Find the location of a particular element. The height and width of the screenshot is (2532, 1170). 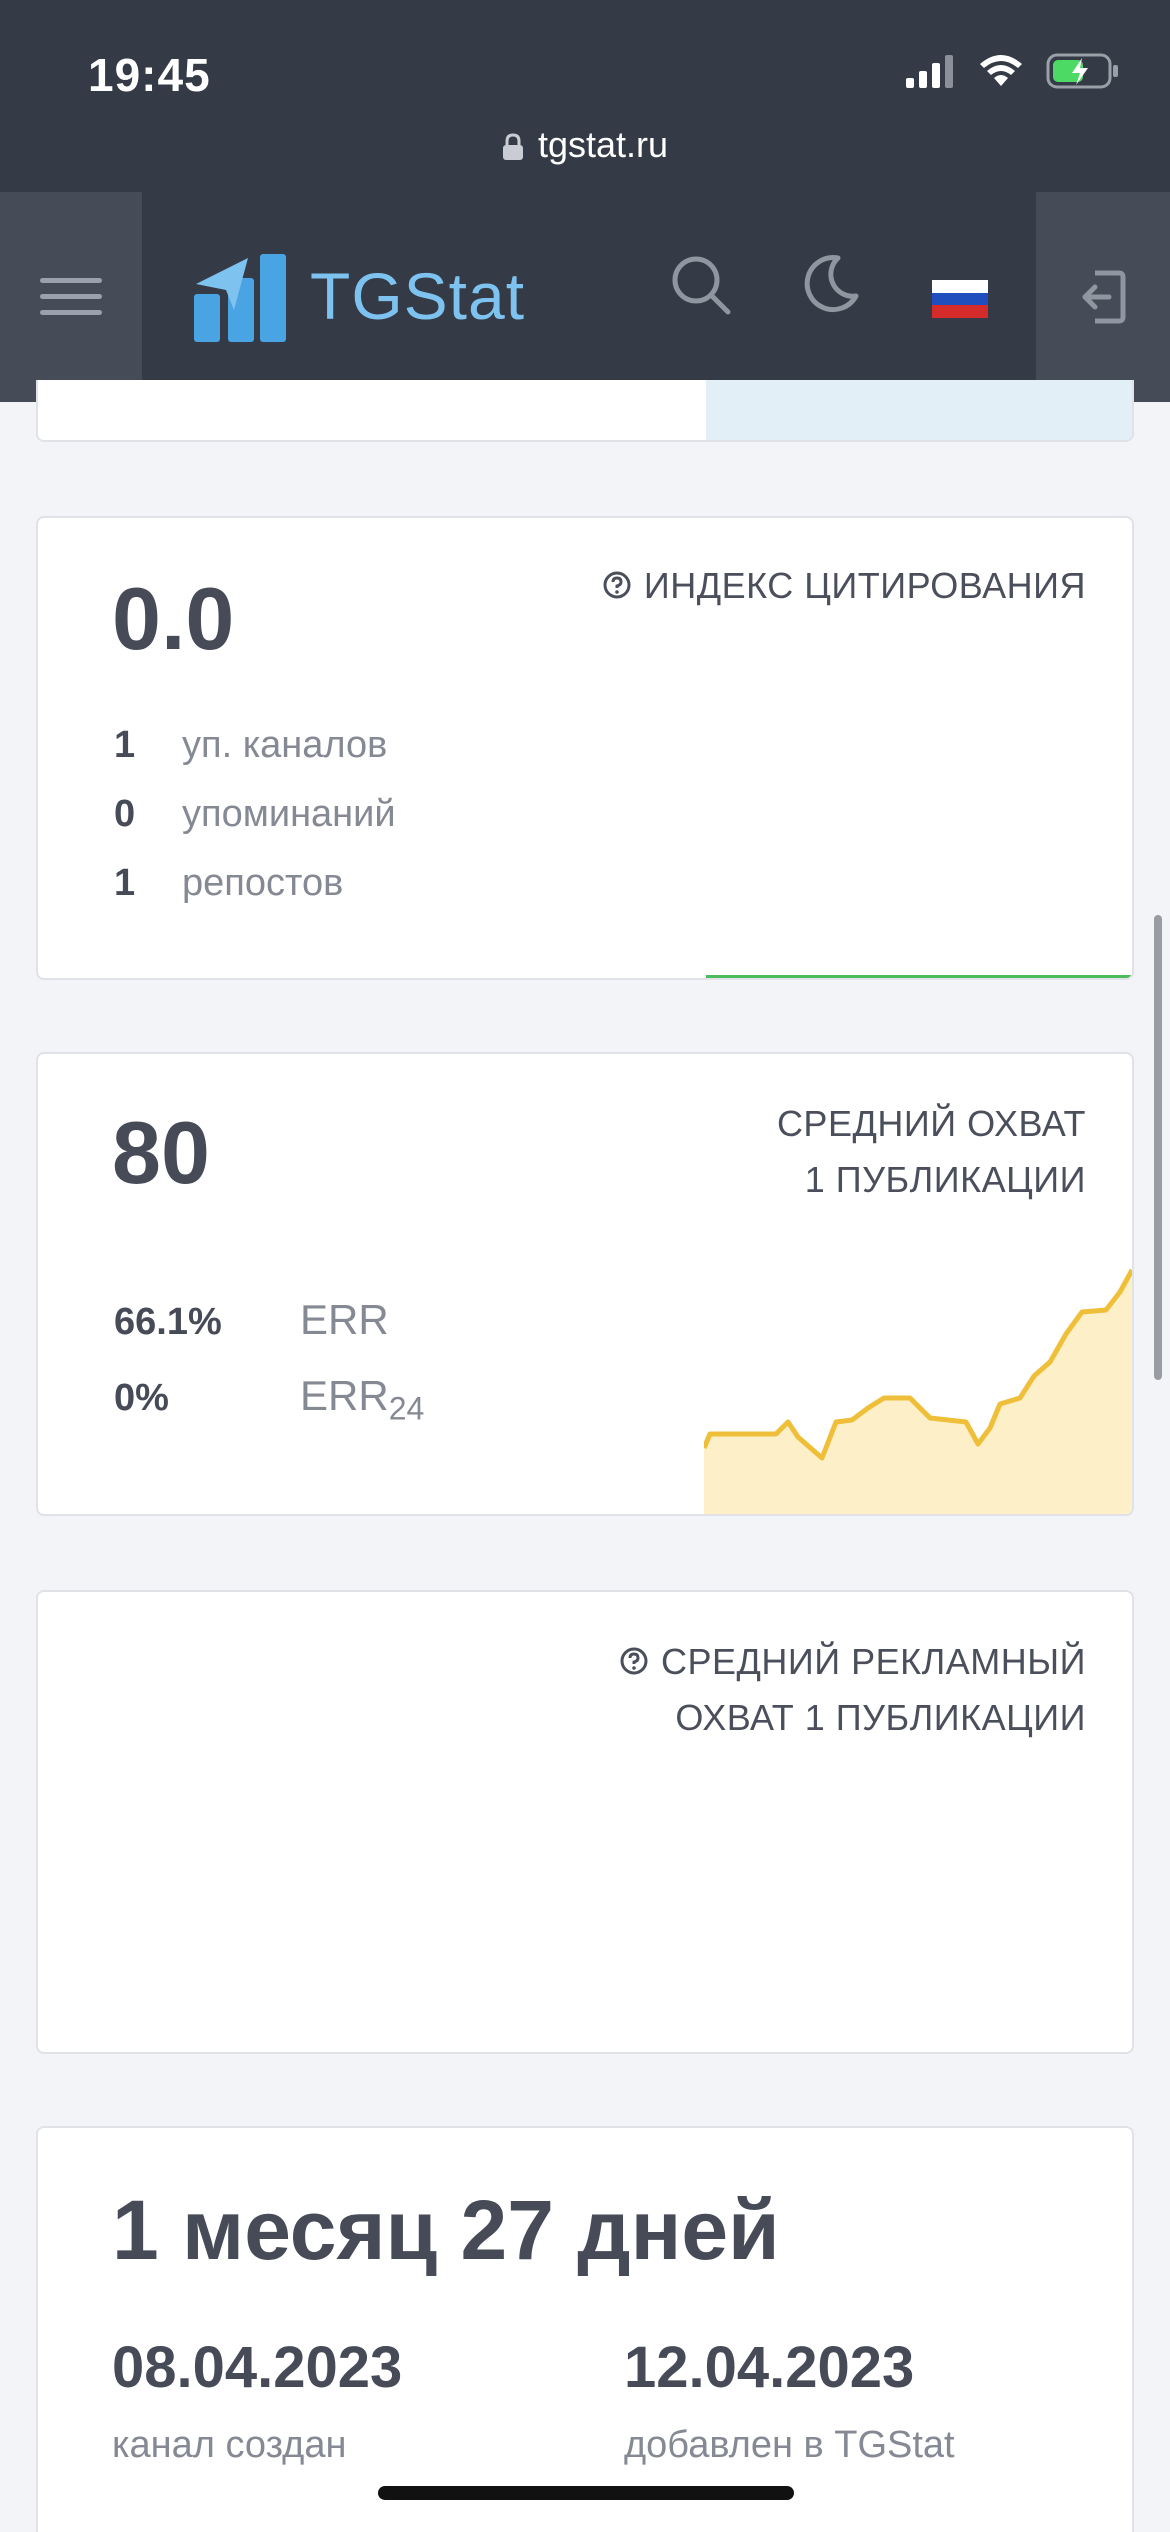

err-value: 66.1% is located at coordinates (168, 1322).